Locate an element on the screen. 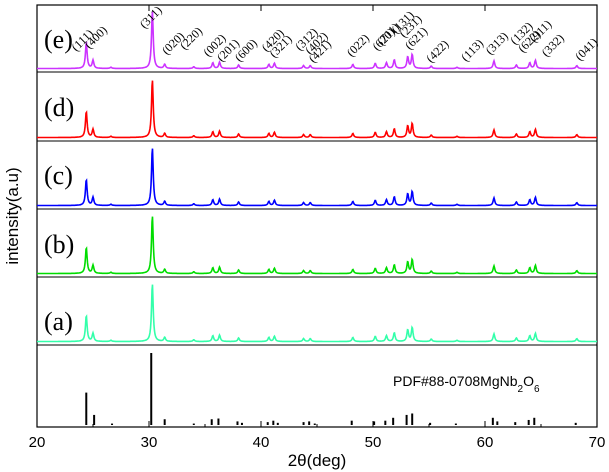 This screenshot has width=609, height=472. reference-pattern is located at coordinates (331, 389).